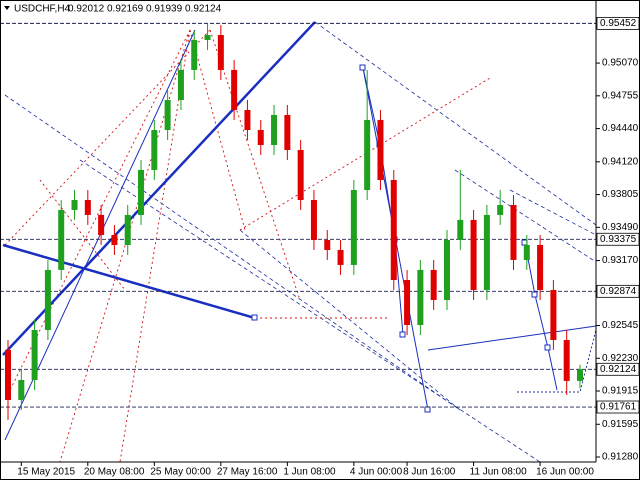  I want to click on y-tick-label: 0.94440, so click(620, 128).